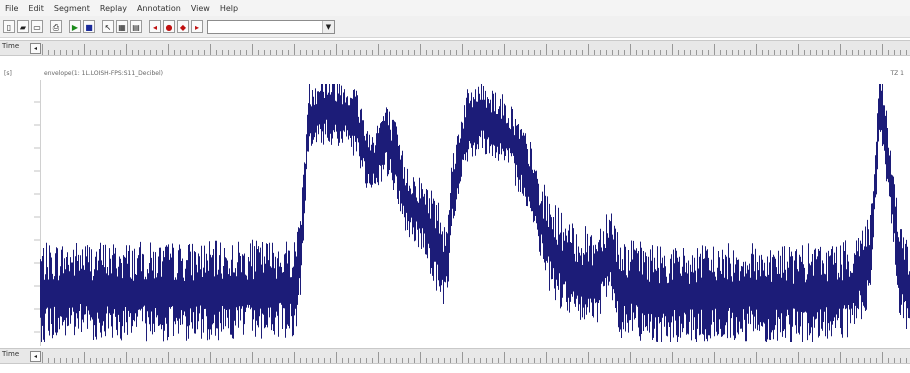 The height and width of the screenshot is (373, 910). I want to click on channel-unit-label: [s], so click(8, 73).